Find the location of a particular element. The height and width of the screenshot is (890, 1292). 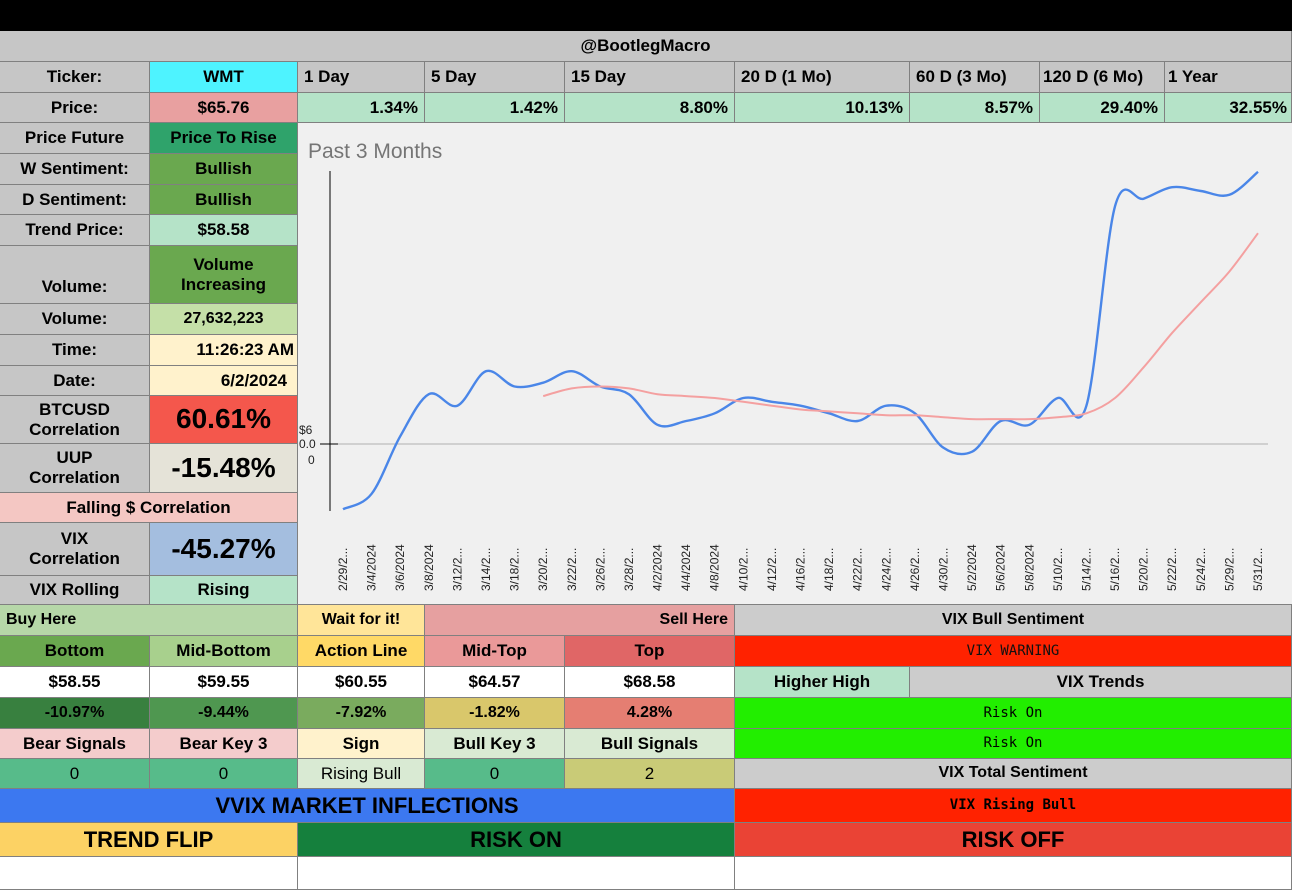

signal-header-bull-key-3: Bull Key 3 is located at coordinates (495, 744).